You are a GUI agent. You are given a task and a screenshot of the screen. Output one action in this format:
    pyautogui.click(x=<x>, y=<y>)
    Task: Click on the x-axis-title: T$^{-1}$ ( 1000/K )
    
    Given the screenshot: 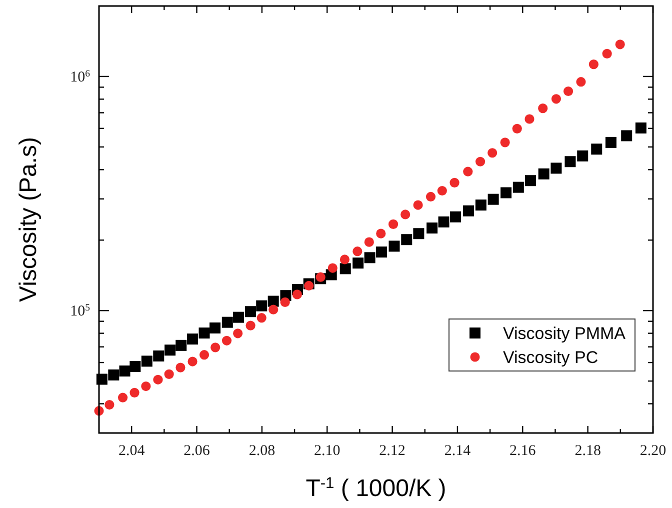 What is the action you would take?
    pyautogui.click(x=376, y=488)
    